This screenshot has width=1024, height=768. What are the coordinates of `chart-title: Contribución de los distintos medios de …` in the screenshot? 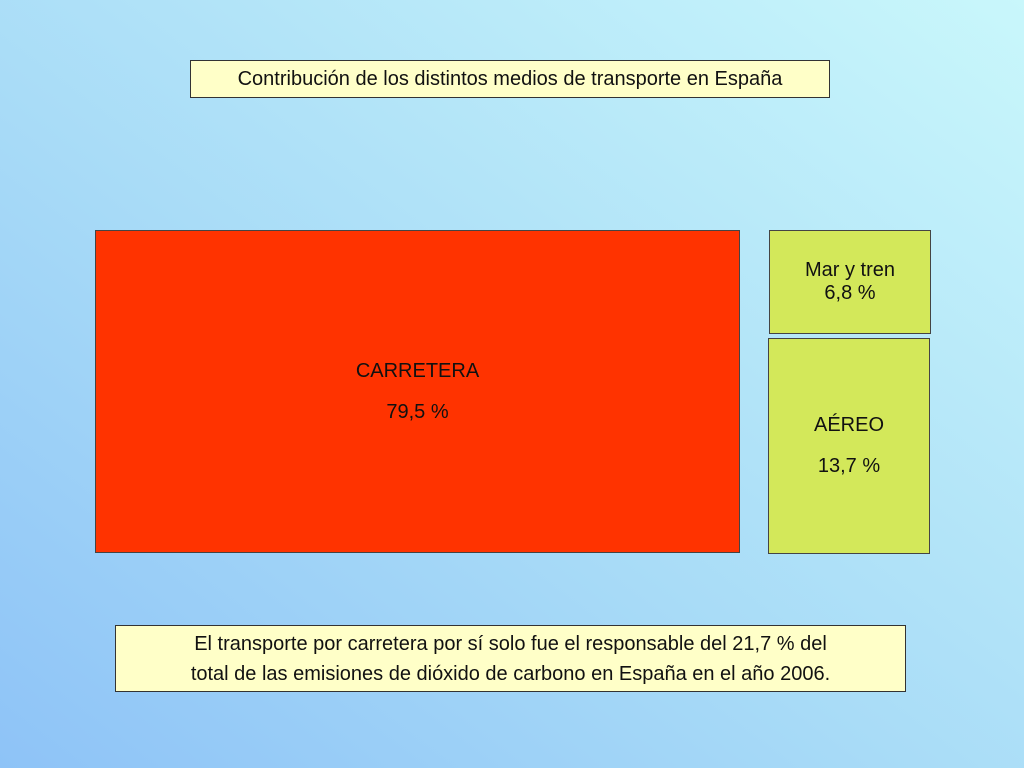 It's located at (510, 79).